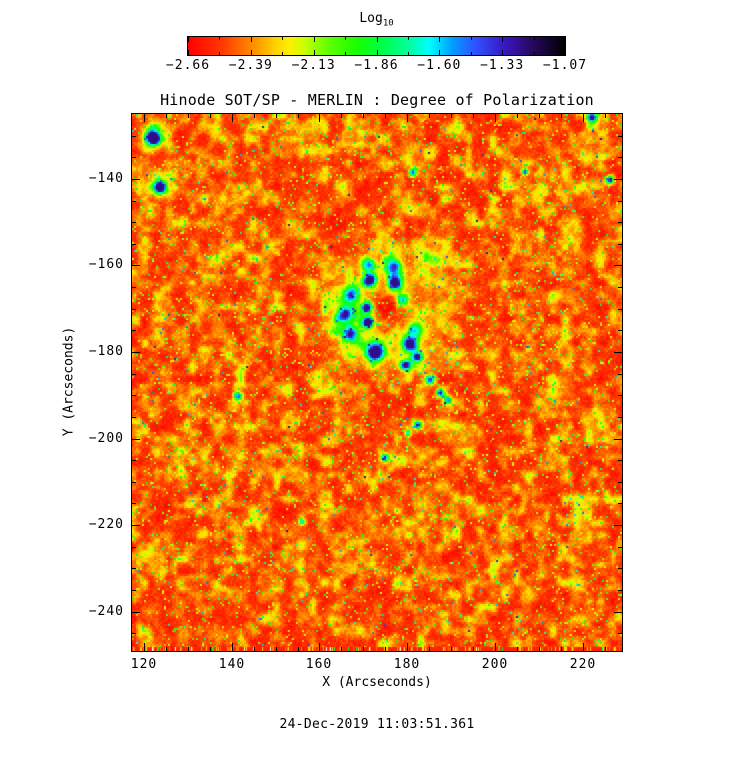 This screenshot has width=752, height=768. I want to click on y-tick-label: −200, so click(106, 438).